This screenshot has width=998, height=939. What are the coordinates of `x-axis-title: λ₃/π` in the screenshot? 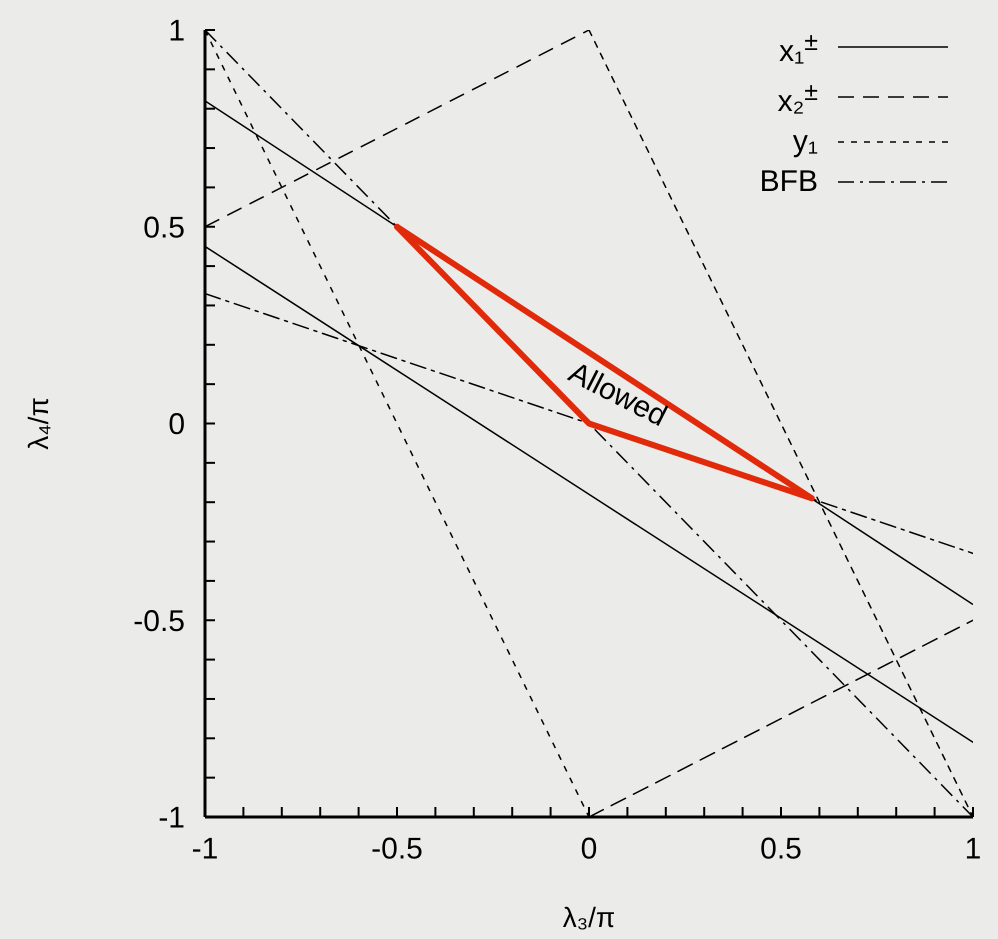 It's located at (589, 917).